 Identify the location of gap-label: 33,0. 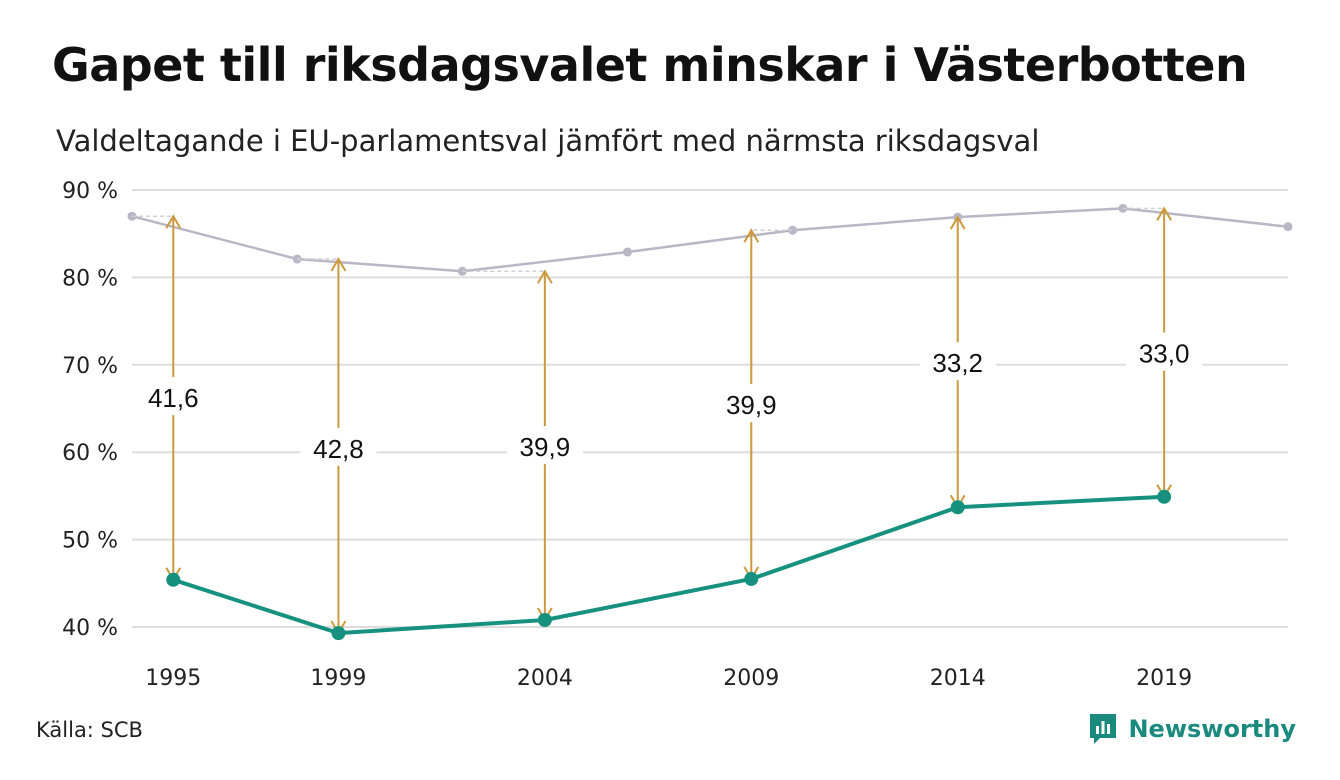
(1164, 354).